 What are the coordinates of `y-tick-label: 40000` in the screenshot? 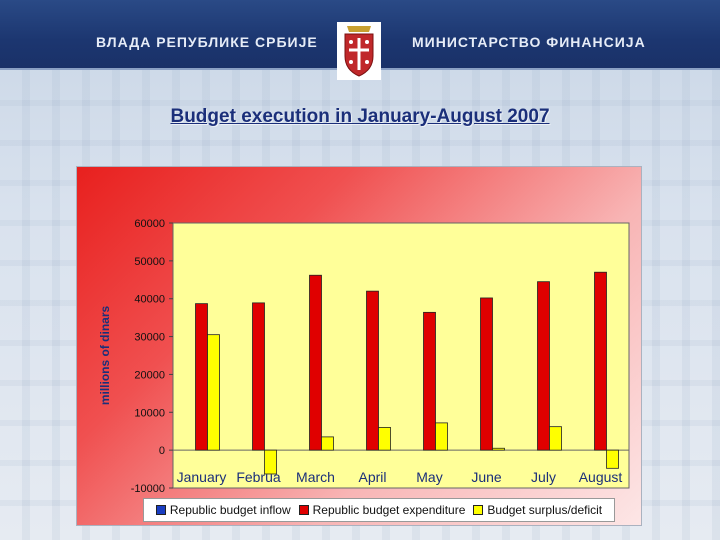 It's located at (149, 300).